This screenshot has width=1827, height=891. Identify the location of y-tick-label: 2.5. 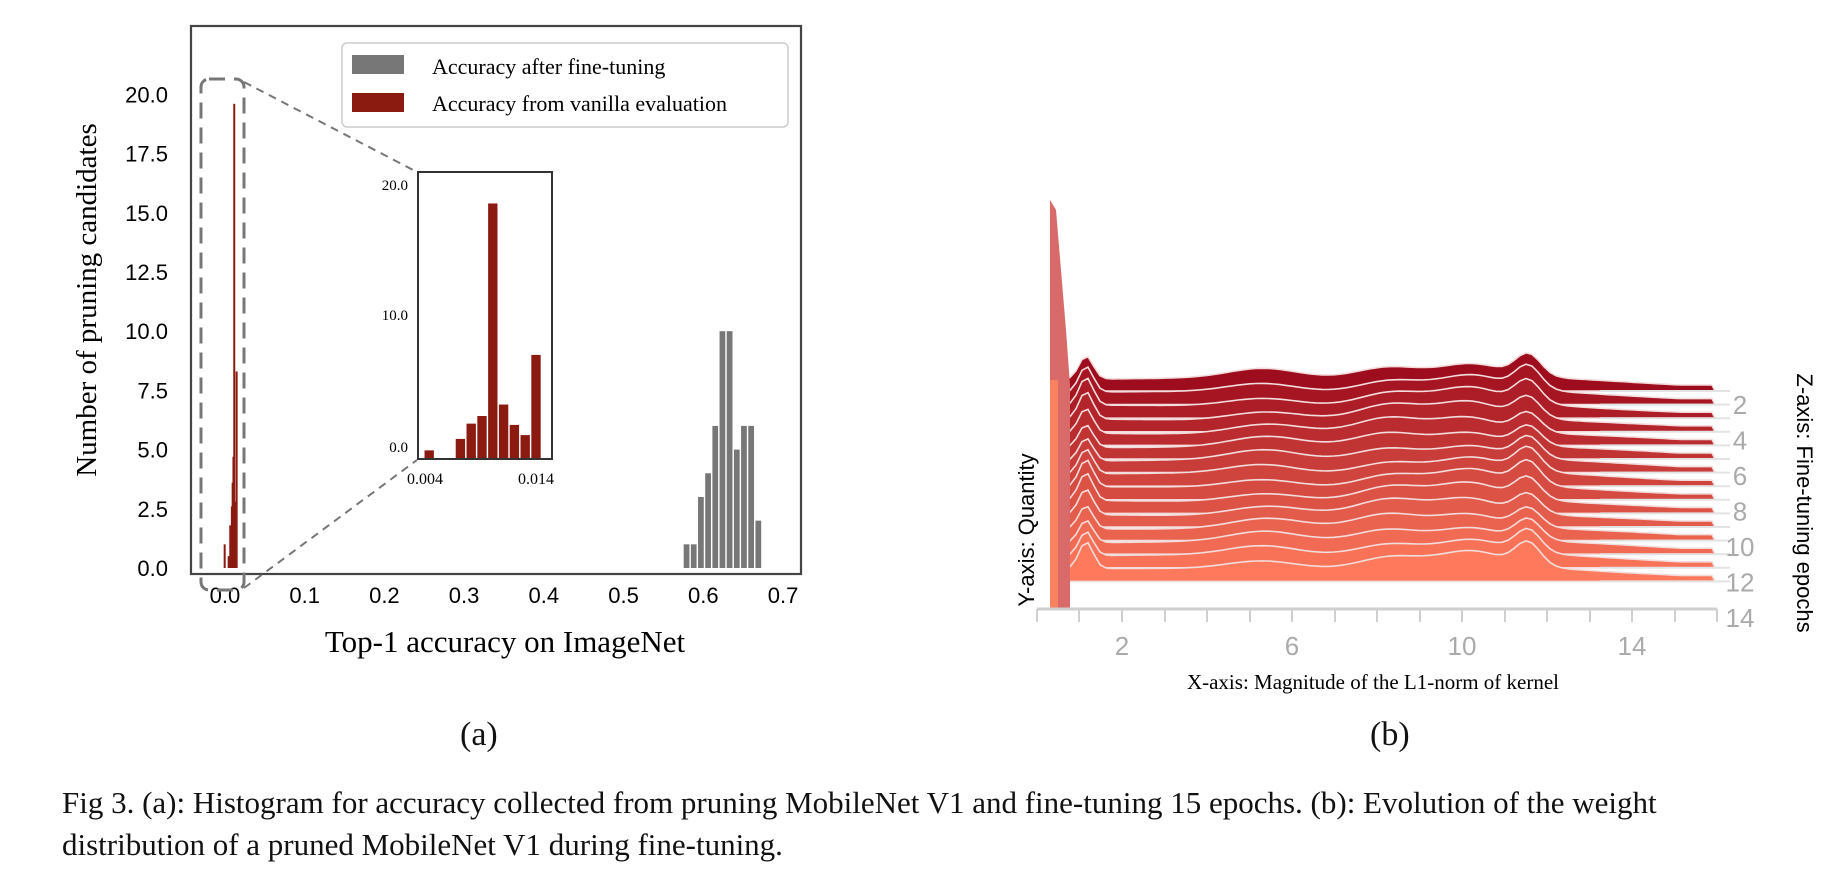
(152, 509).